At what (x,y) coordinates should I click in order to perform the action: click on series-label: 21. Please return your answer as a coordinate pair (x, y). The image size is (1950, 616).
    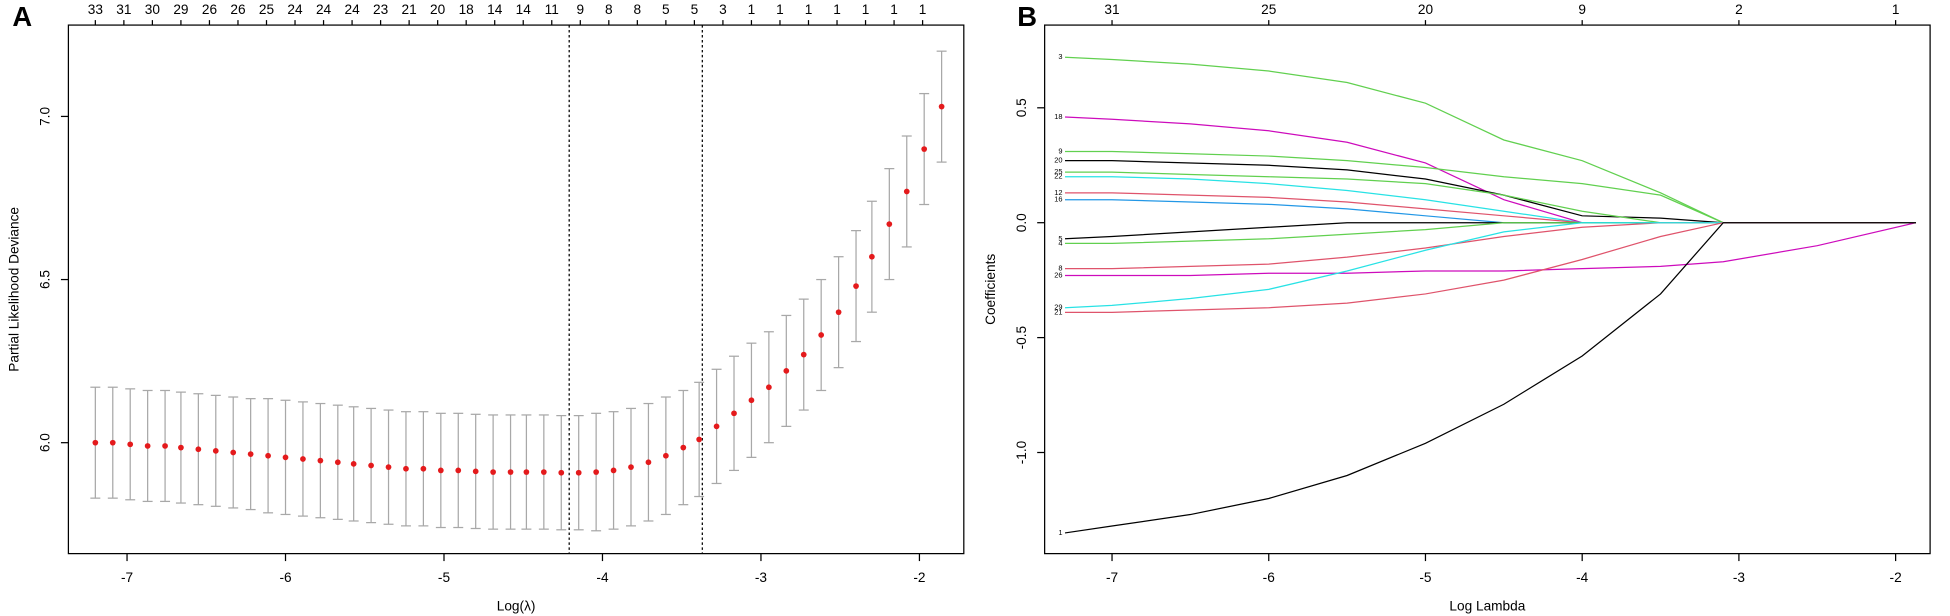
    Looking at the image, I should click on (1058, 311).